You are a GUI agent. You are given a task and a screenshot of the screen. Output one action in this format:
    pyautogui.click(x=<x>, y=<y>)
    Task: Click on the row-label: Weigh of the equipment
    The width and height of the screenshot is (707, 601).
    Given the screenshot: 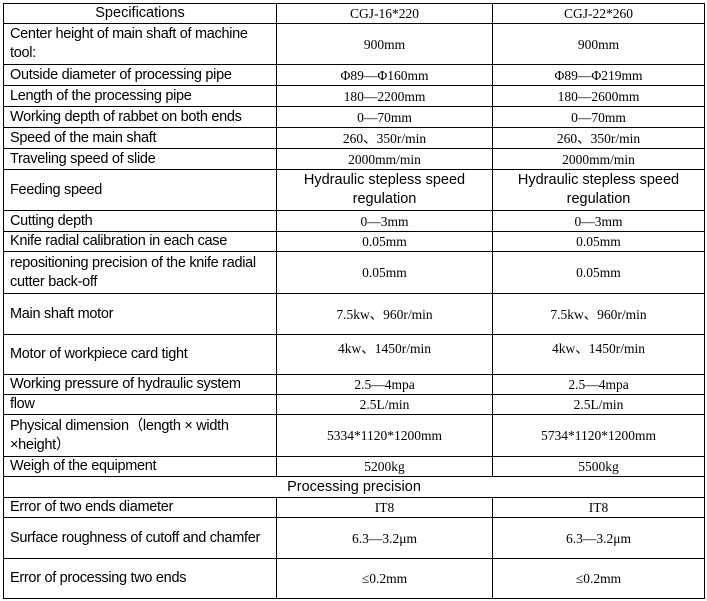 What is the action you would take?
    pyautogui.click(x=140, y=466)
    